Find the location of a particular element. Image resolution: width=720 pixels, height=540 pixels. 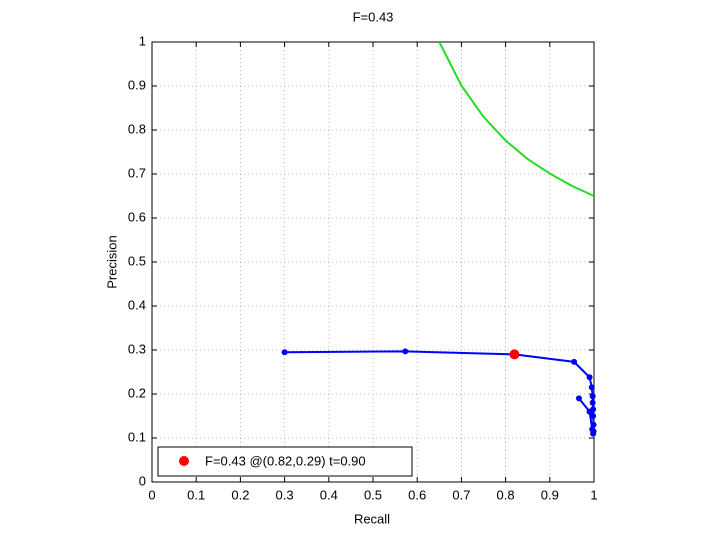

x-tick-label: 0.2 is located at coordinates (240, 494).